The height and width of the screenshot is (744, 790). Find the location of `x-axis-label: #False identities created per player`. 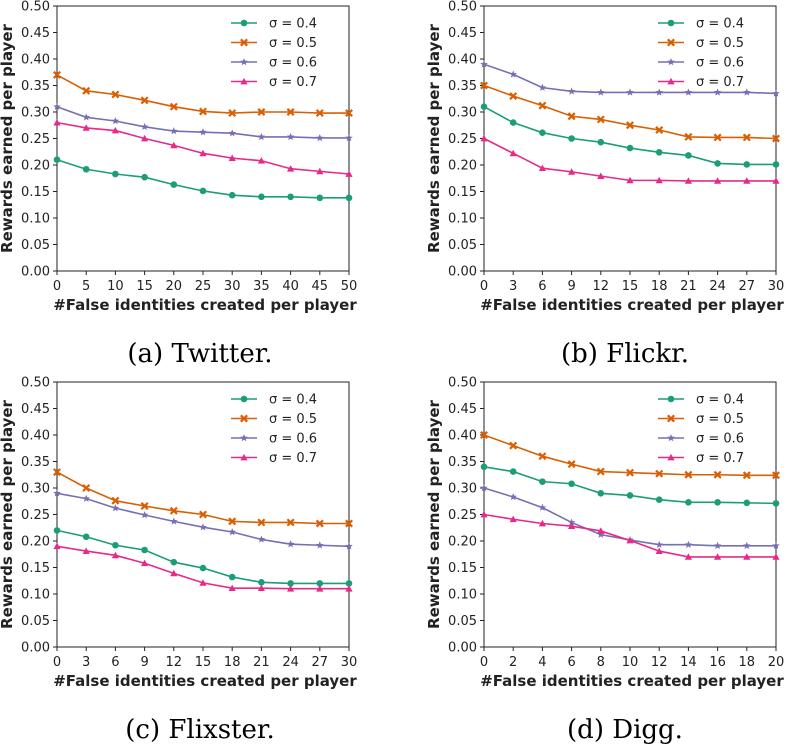

x-axis-label: #False identities created per player is located at coordinates (632, 305).